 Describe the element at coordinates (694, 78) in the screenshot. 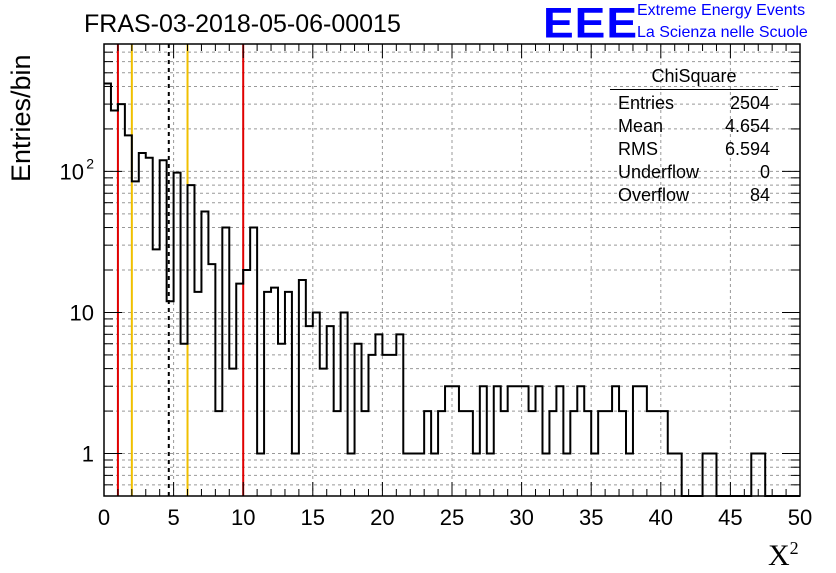

I see `stats-title: ChiSquare` at that location.